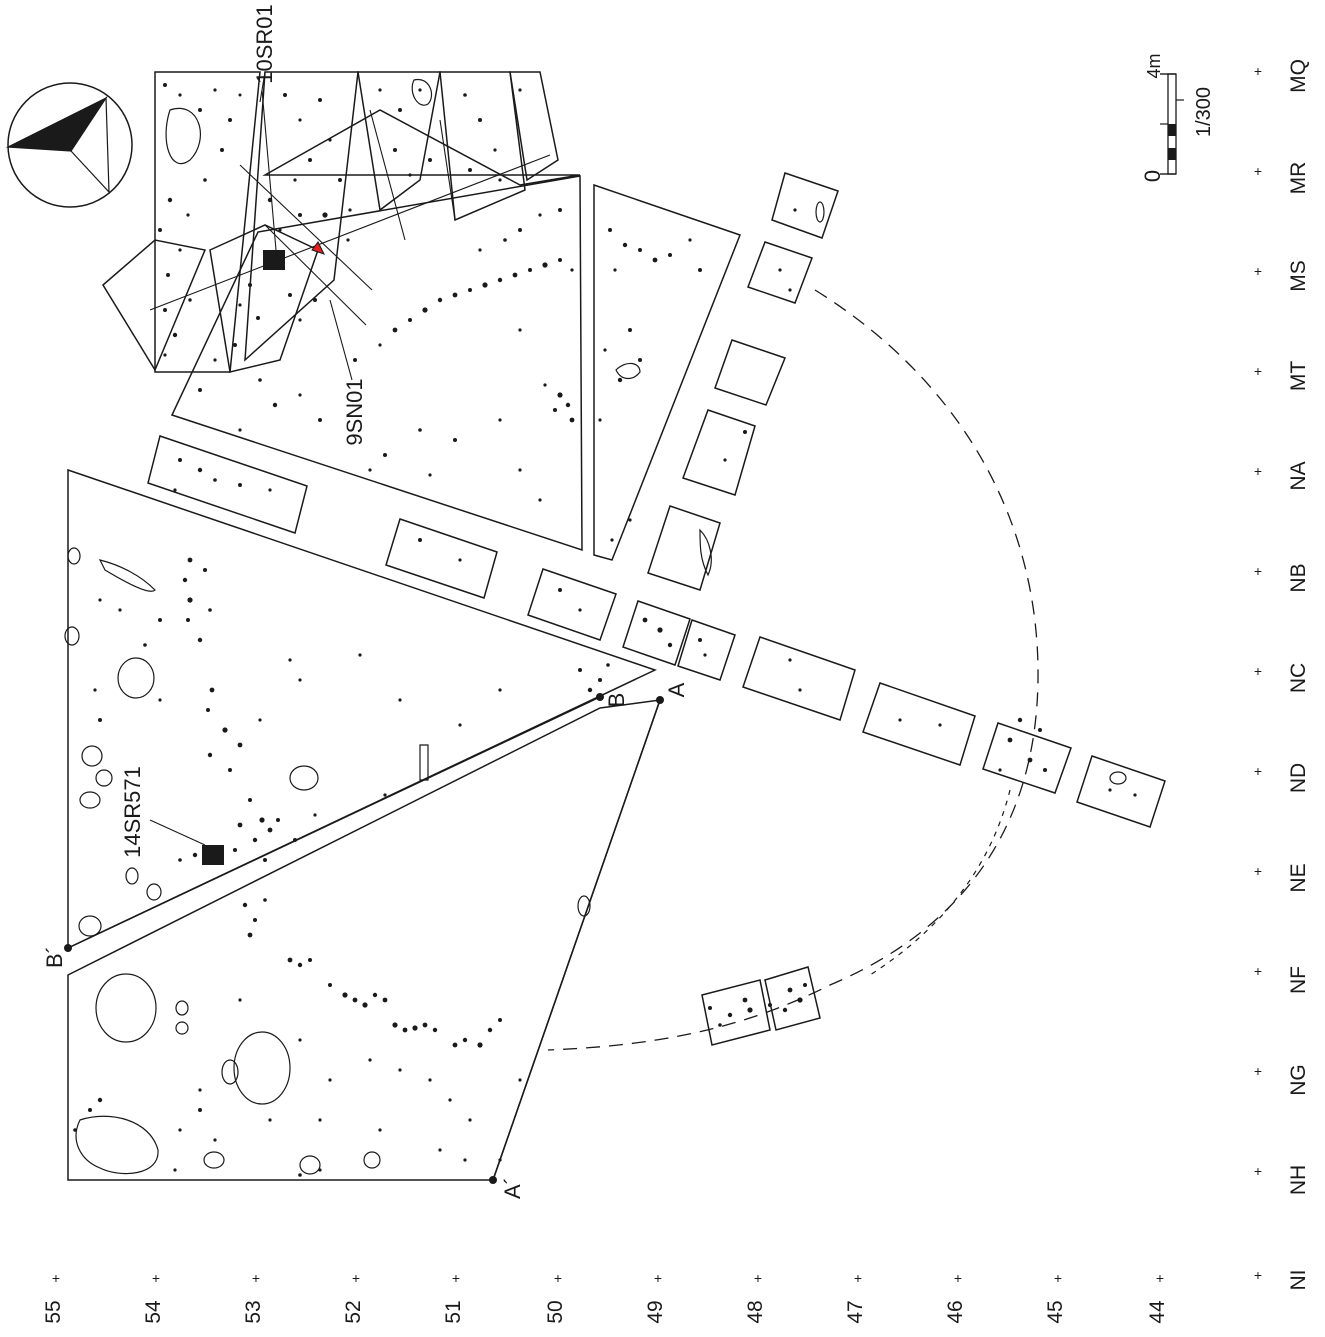 This screenshot has width=1325, height=1337. I want to click on feature-10sr01-marker, so click(274, 260).